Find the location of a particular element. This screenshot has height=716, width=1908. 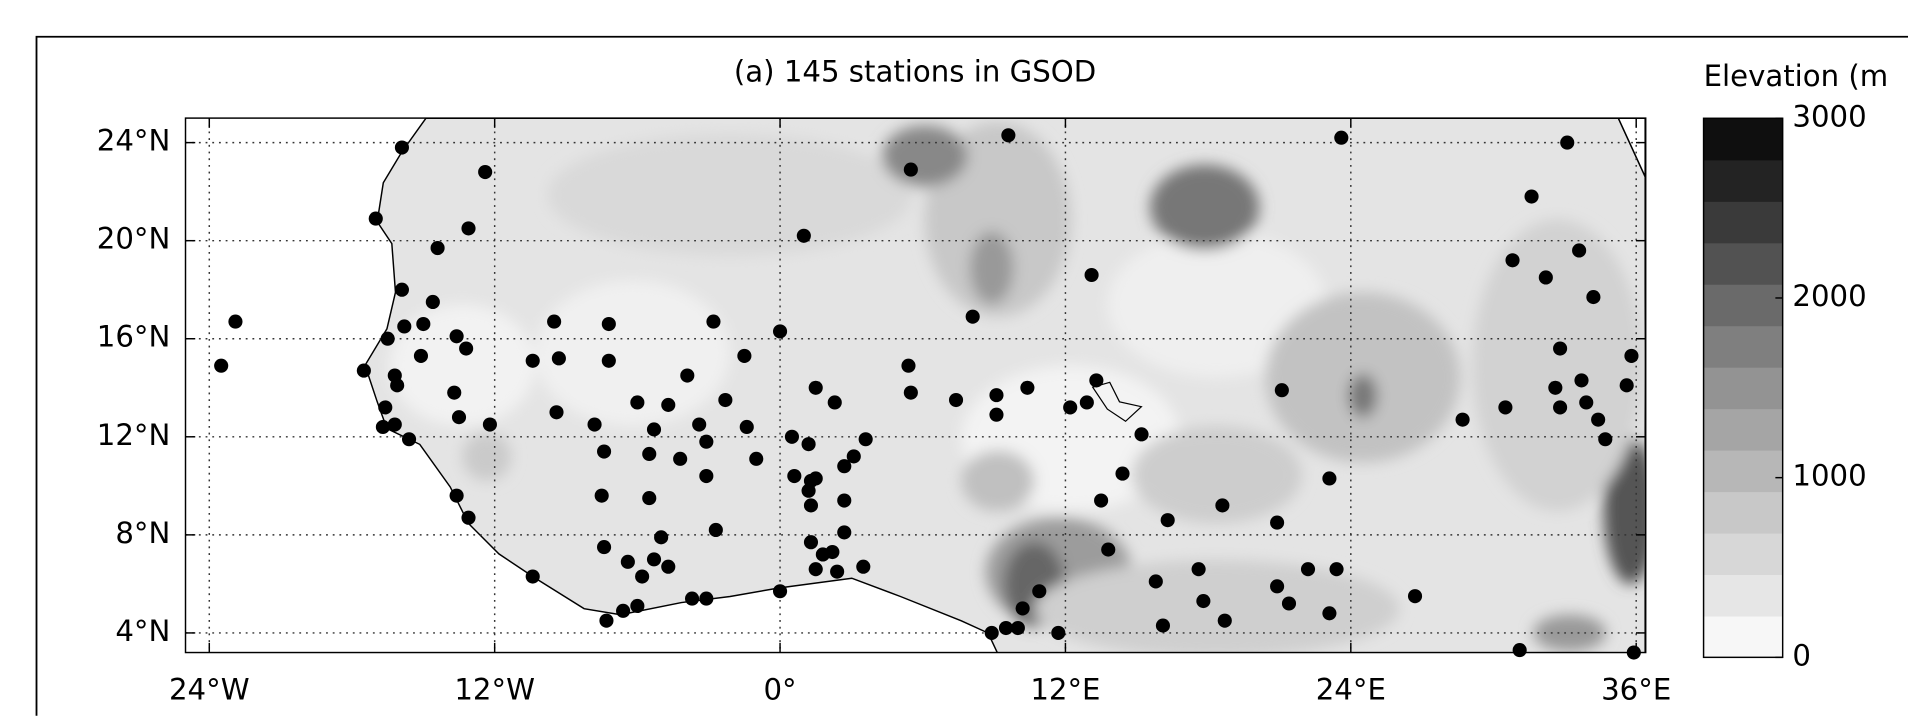

colorbar-frame is located at coordinates (1743, 388).